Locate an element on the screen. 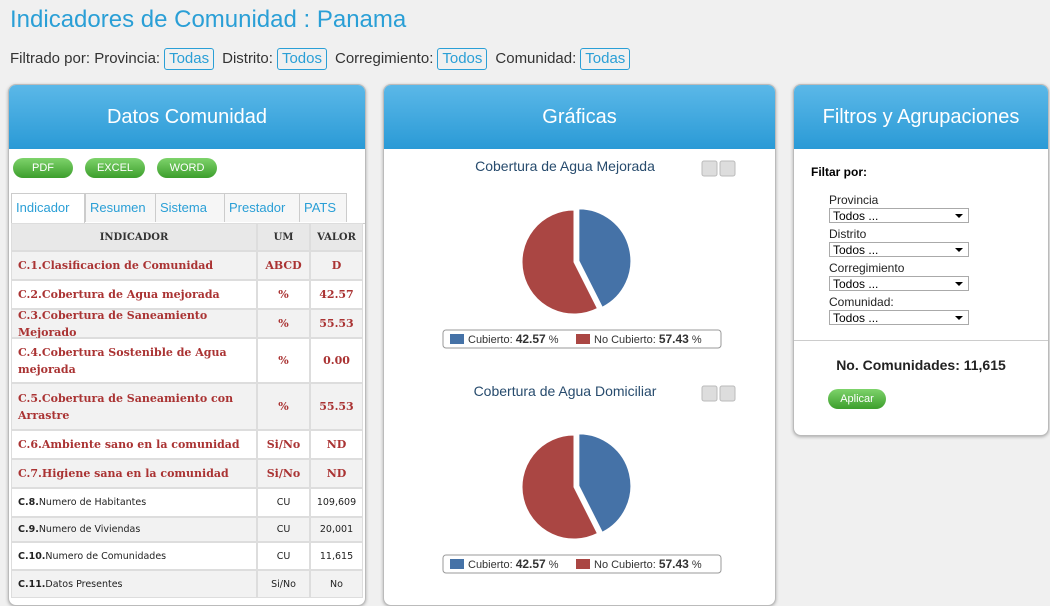  indicator-name: Cobertura de Saneamiento con Arrastre is located at coordinates (126, 406).